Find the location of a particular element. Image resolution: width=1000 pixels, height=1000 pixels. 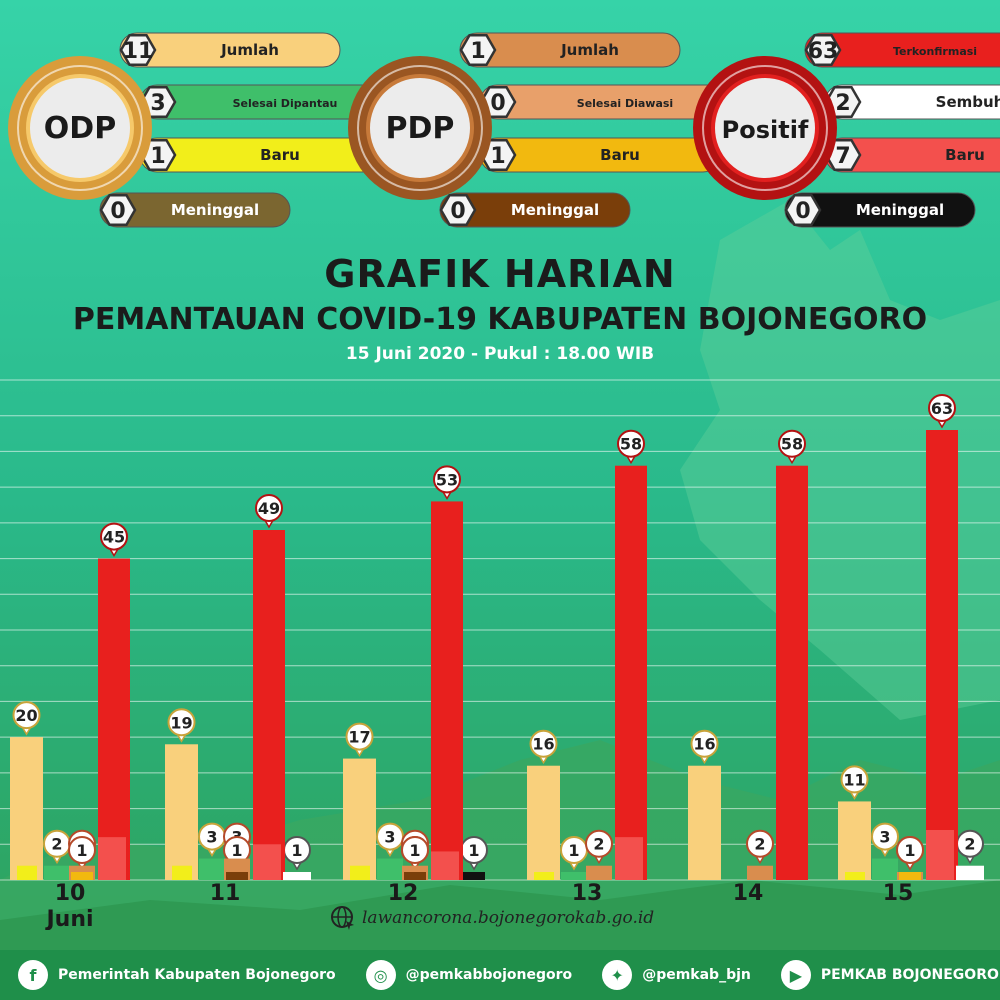

bar-group-14: 14 is located at coordinates (748, 685).